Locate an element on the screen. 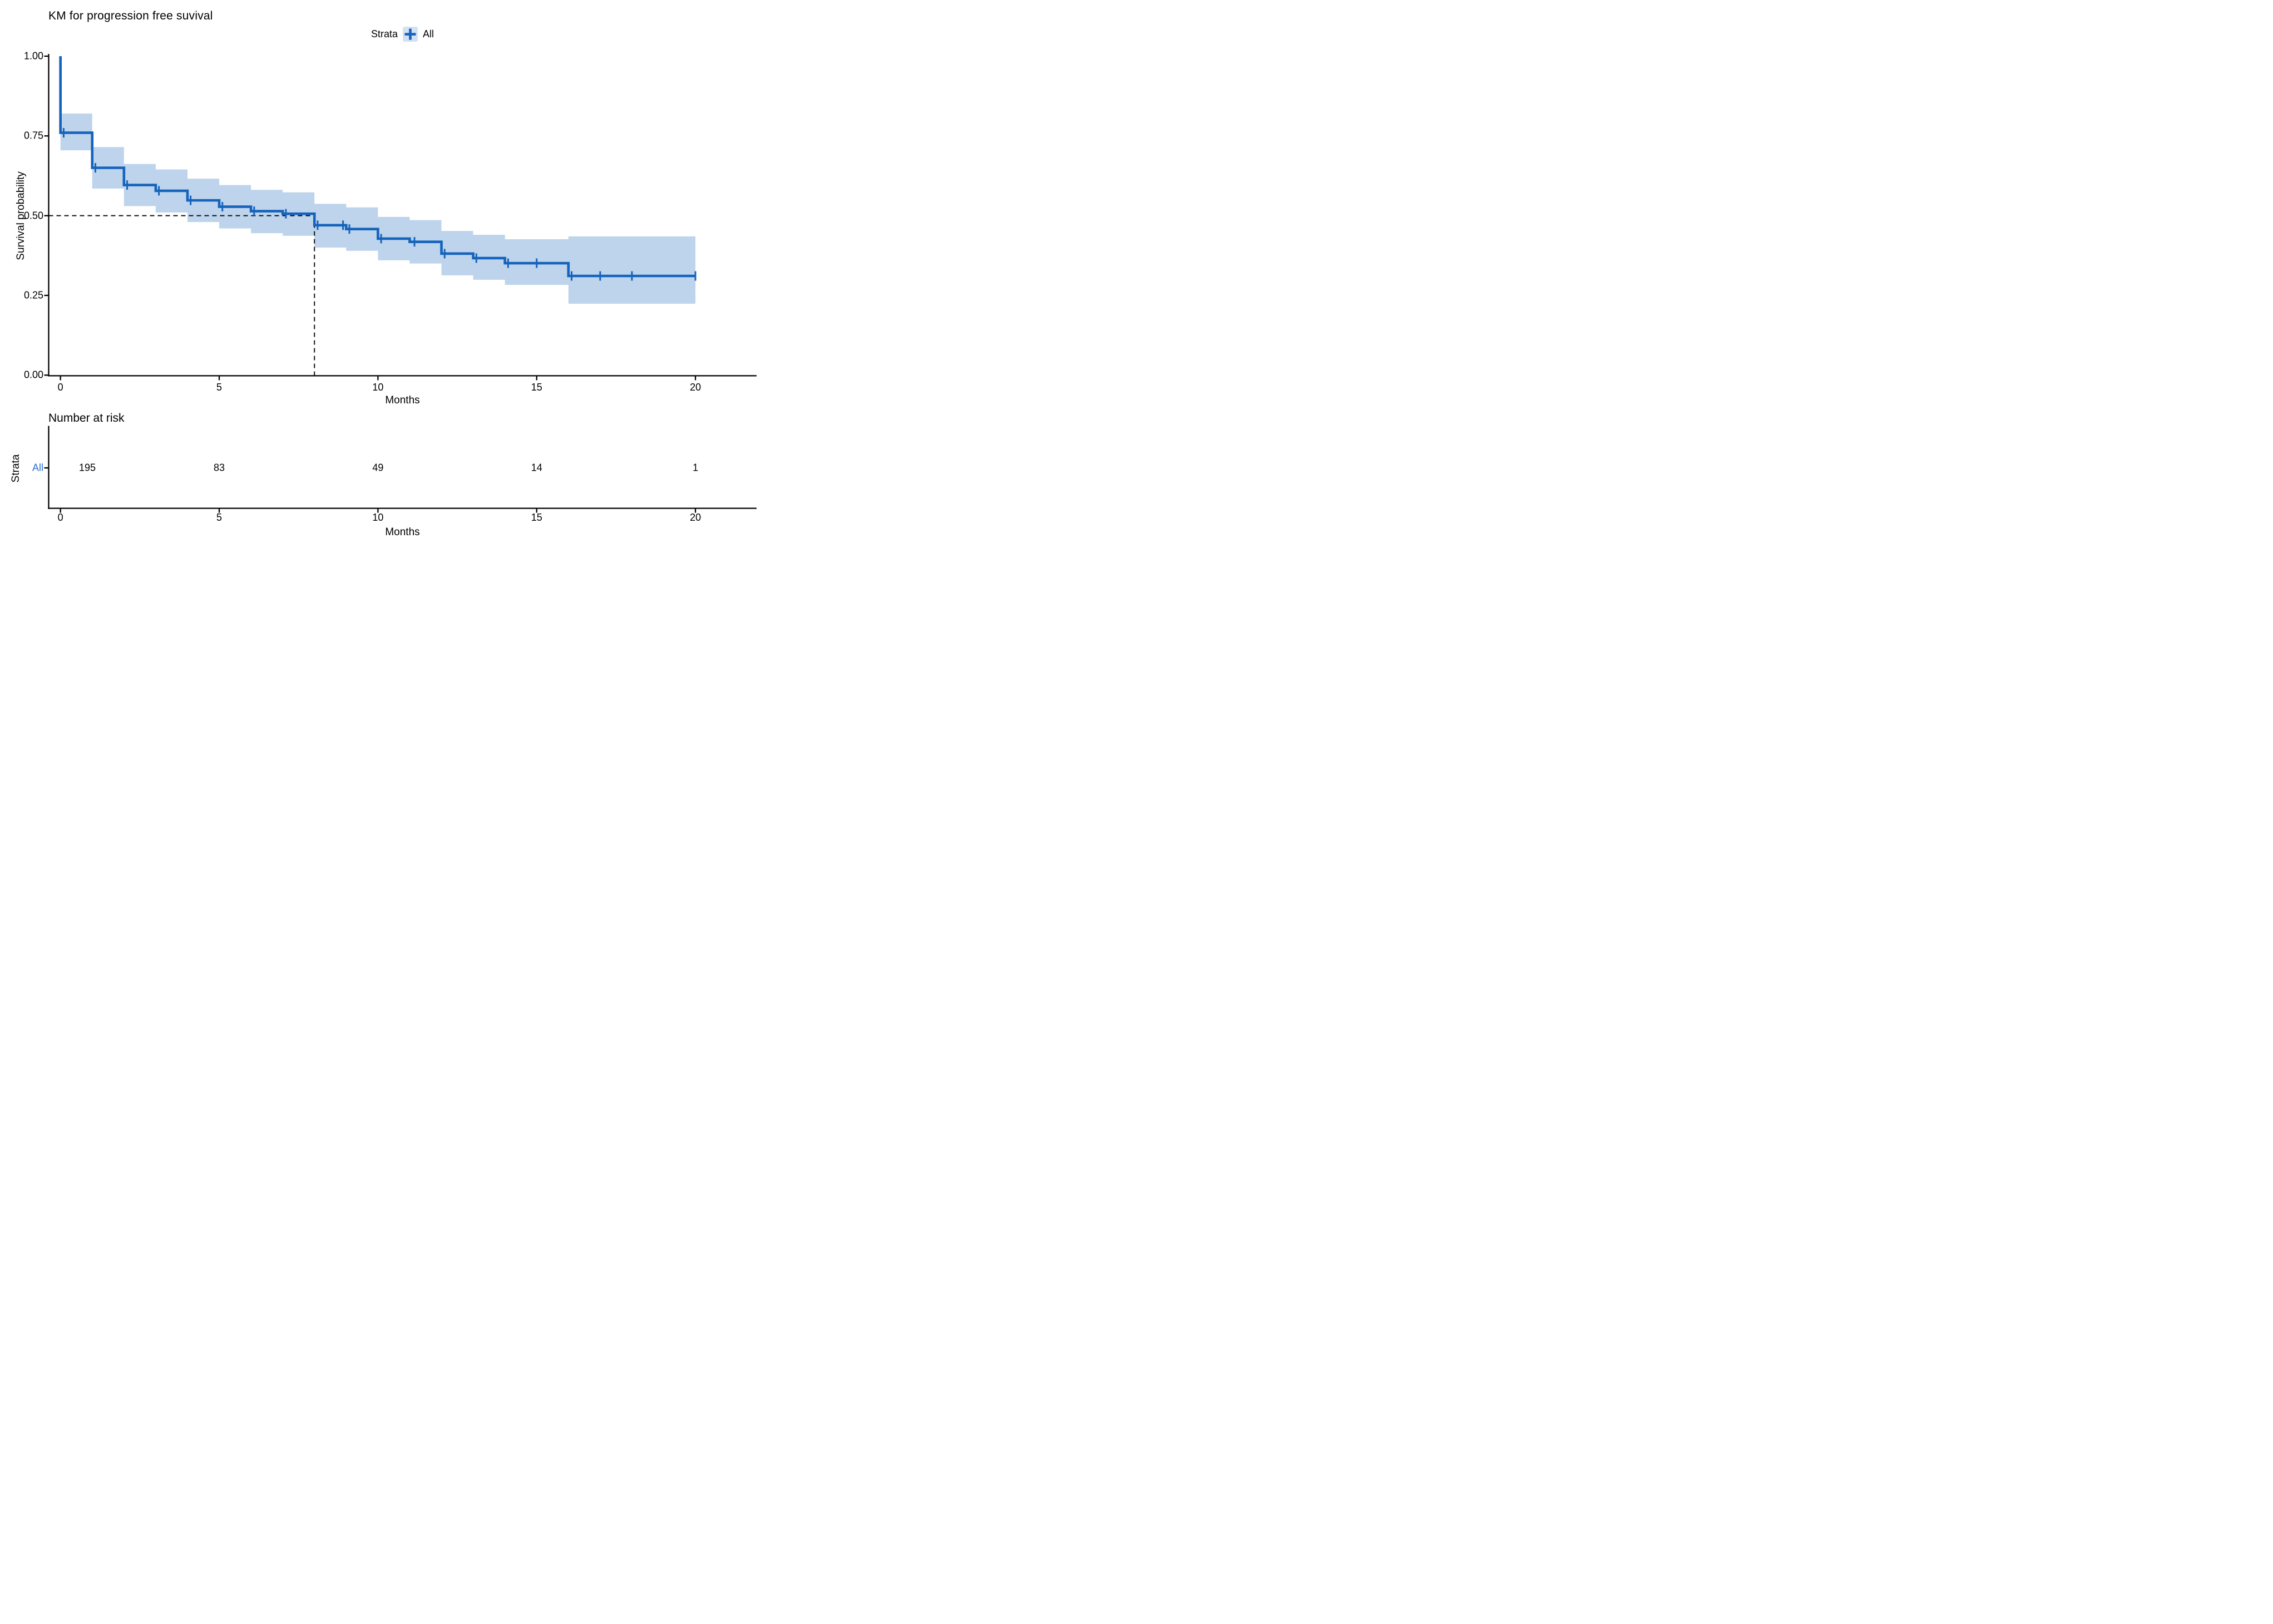  legend-item-all: All is located at coordinates (429, 34).